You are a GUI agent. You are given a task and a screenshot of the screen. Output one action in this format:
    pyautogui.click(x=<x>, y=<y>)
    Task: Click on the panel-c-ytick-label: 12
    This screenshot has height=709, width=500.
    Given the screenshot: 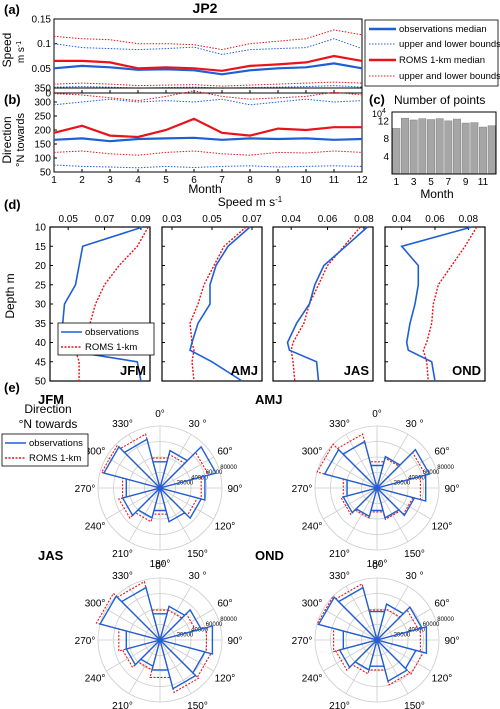 What is the action you would take?
    pyautogui.click(x=384, y=121)
    